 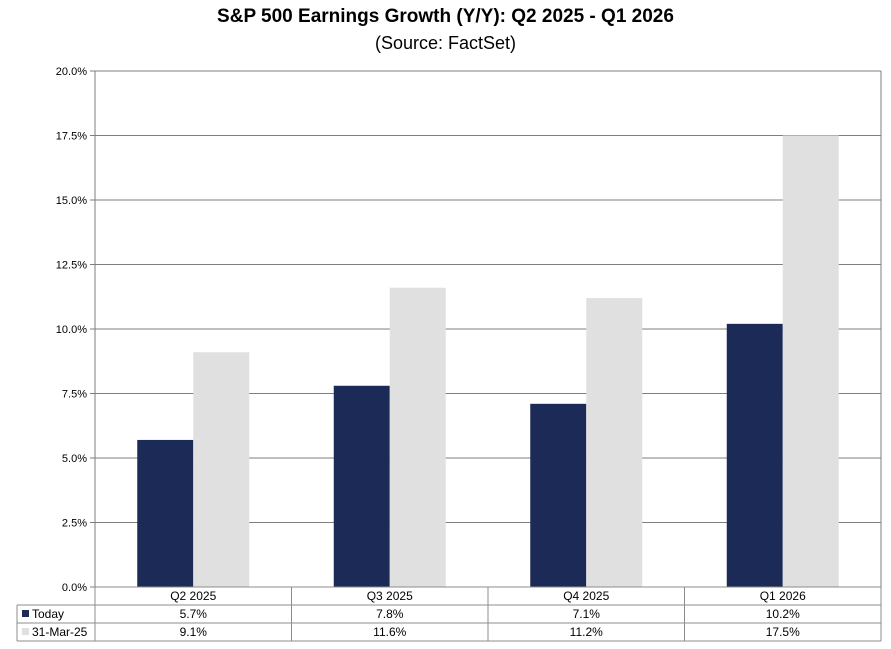 I want to click on legend-label-today: Today, so click(x=48, y=614).